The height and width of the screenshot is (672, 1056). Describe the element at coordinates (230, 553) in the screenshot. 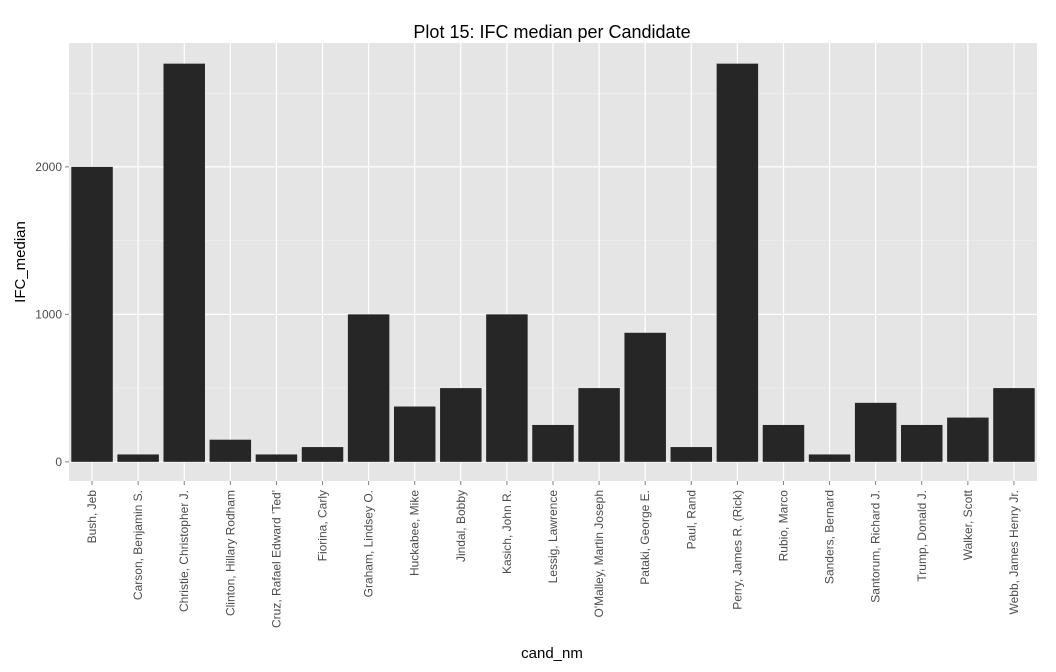

I see `x-tick-label: Clinton, Hillary Rodham` at that location.